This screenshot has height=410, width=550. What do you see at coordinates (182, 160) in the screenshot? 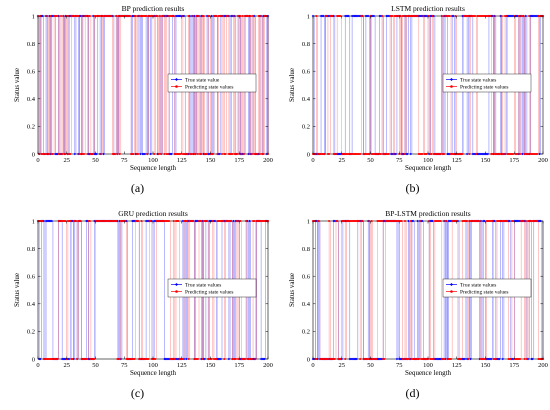
I see `x-tick-label: 125` at bounding box center [182, 160].